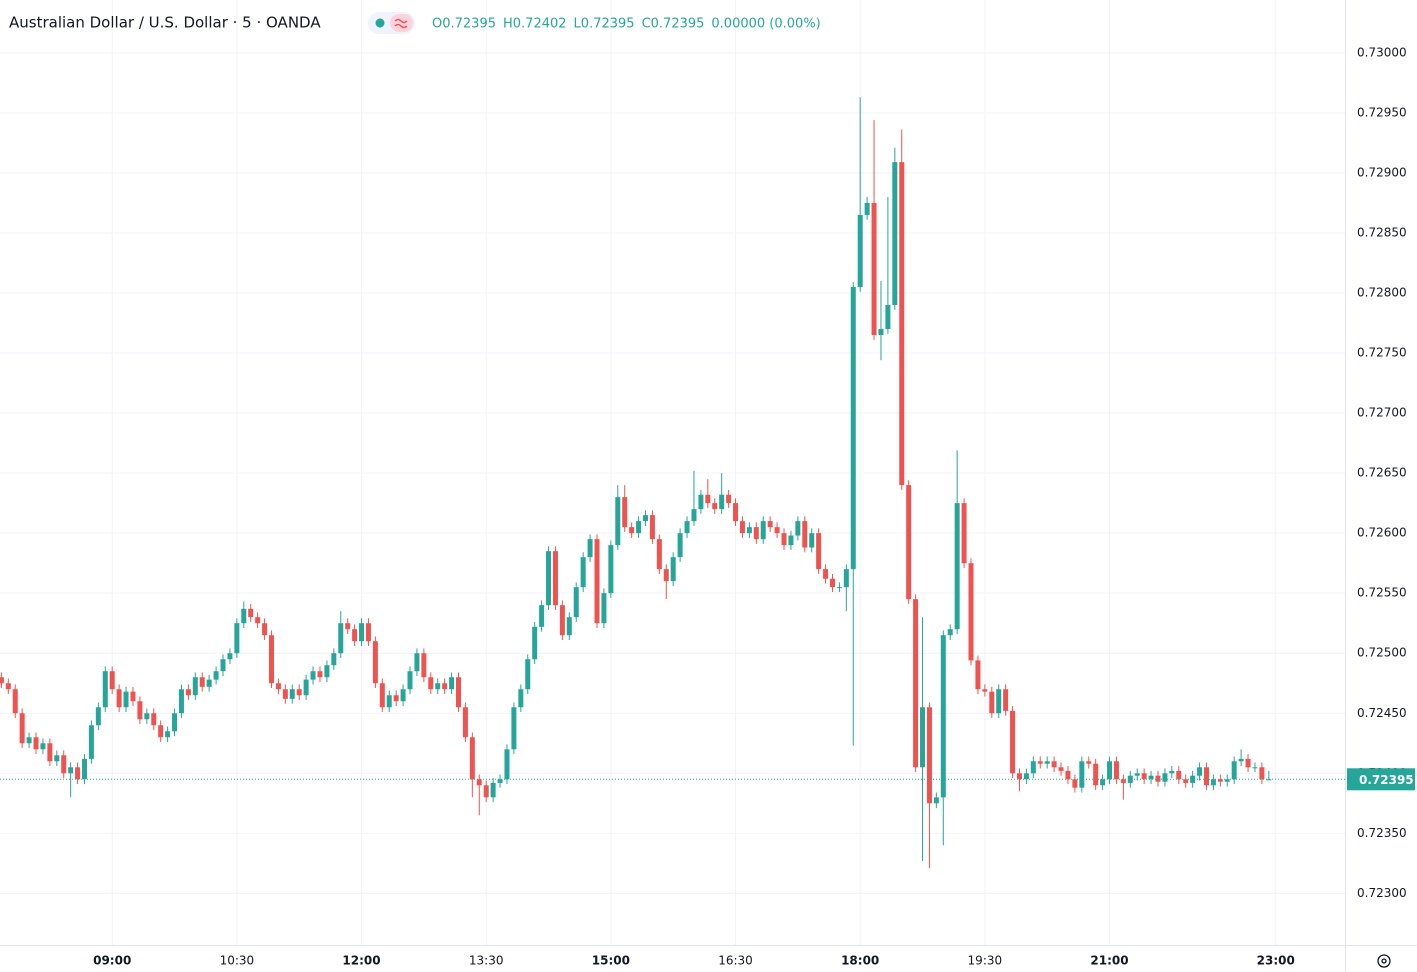 This screenshot has width=1417, height=972. What do you see at coordinates (540, 24) in the screenshot?
I see `ohlc-value: 0.72402` at bounding box center [540, 24].